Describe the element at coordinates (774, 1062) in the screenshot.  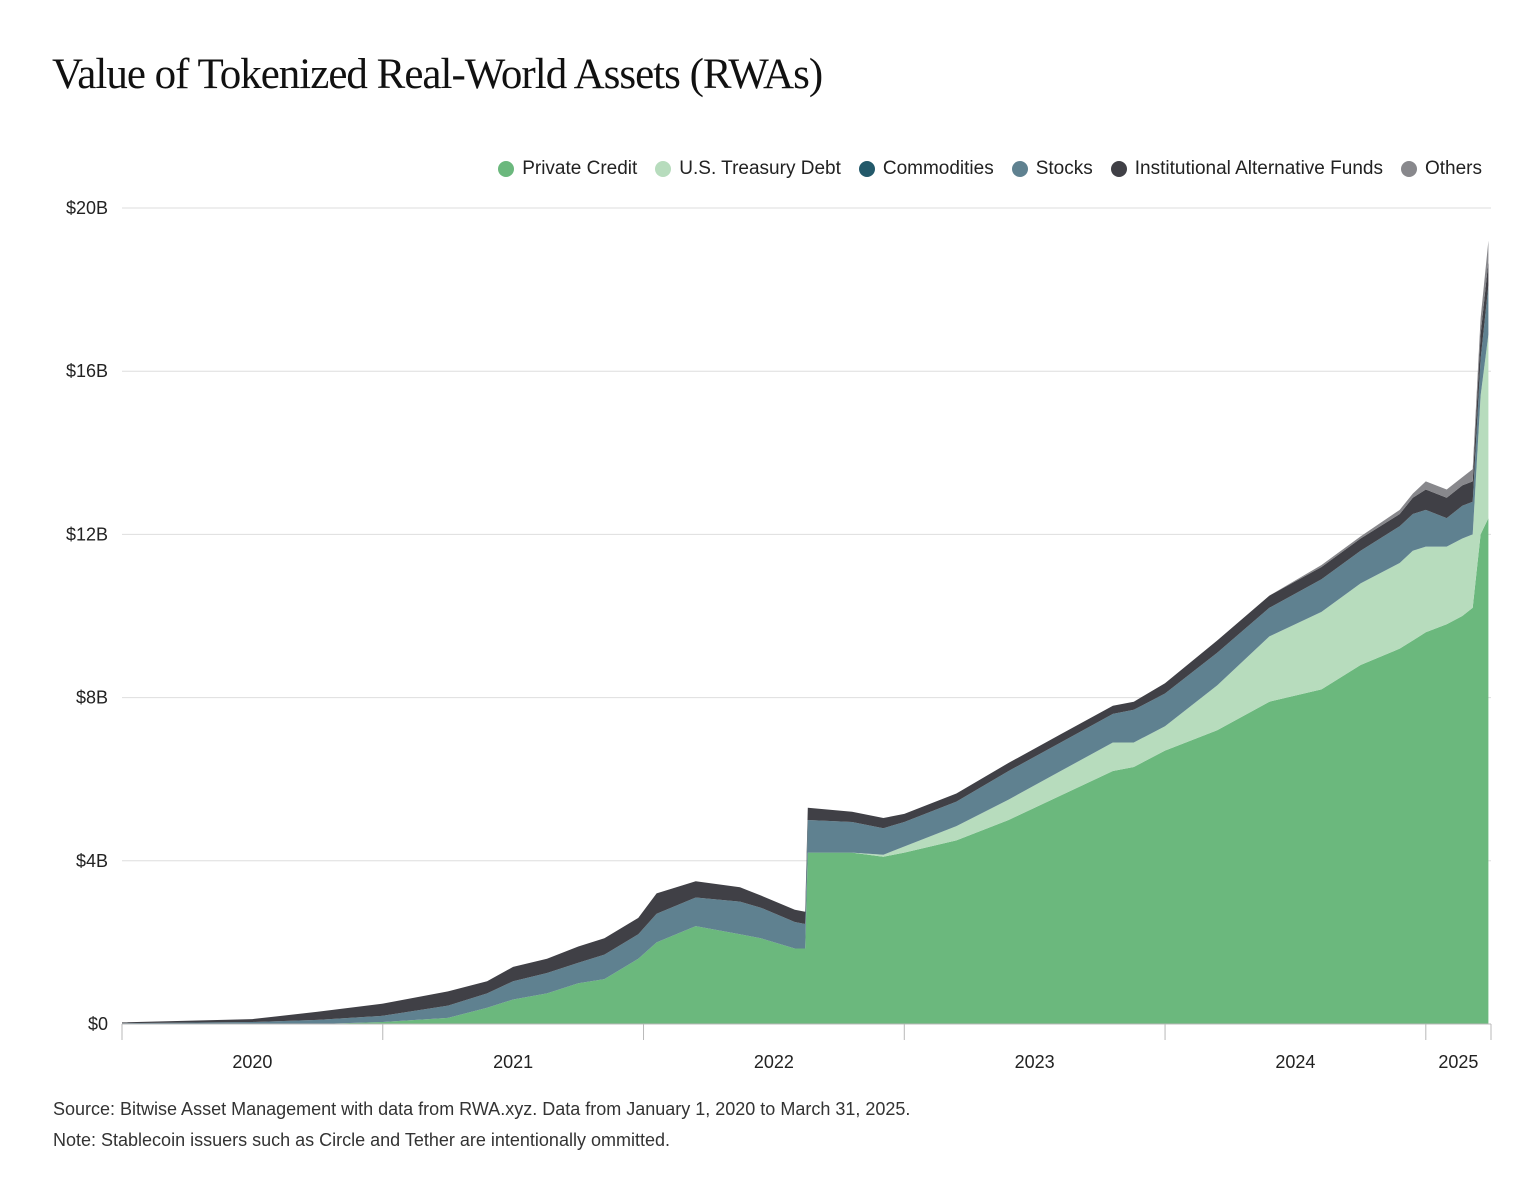
I see `x-tick-label: 2022` at that location.